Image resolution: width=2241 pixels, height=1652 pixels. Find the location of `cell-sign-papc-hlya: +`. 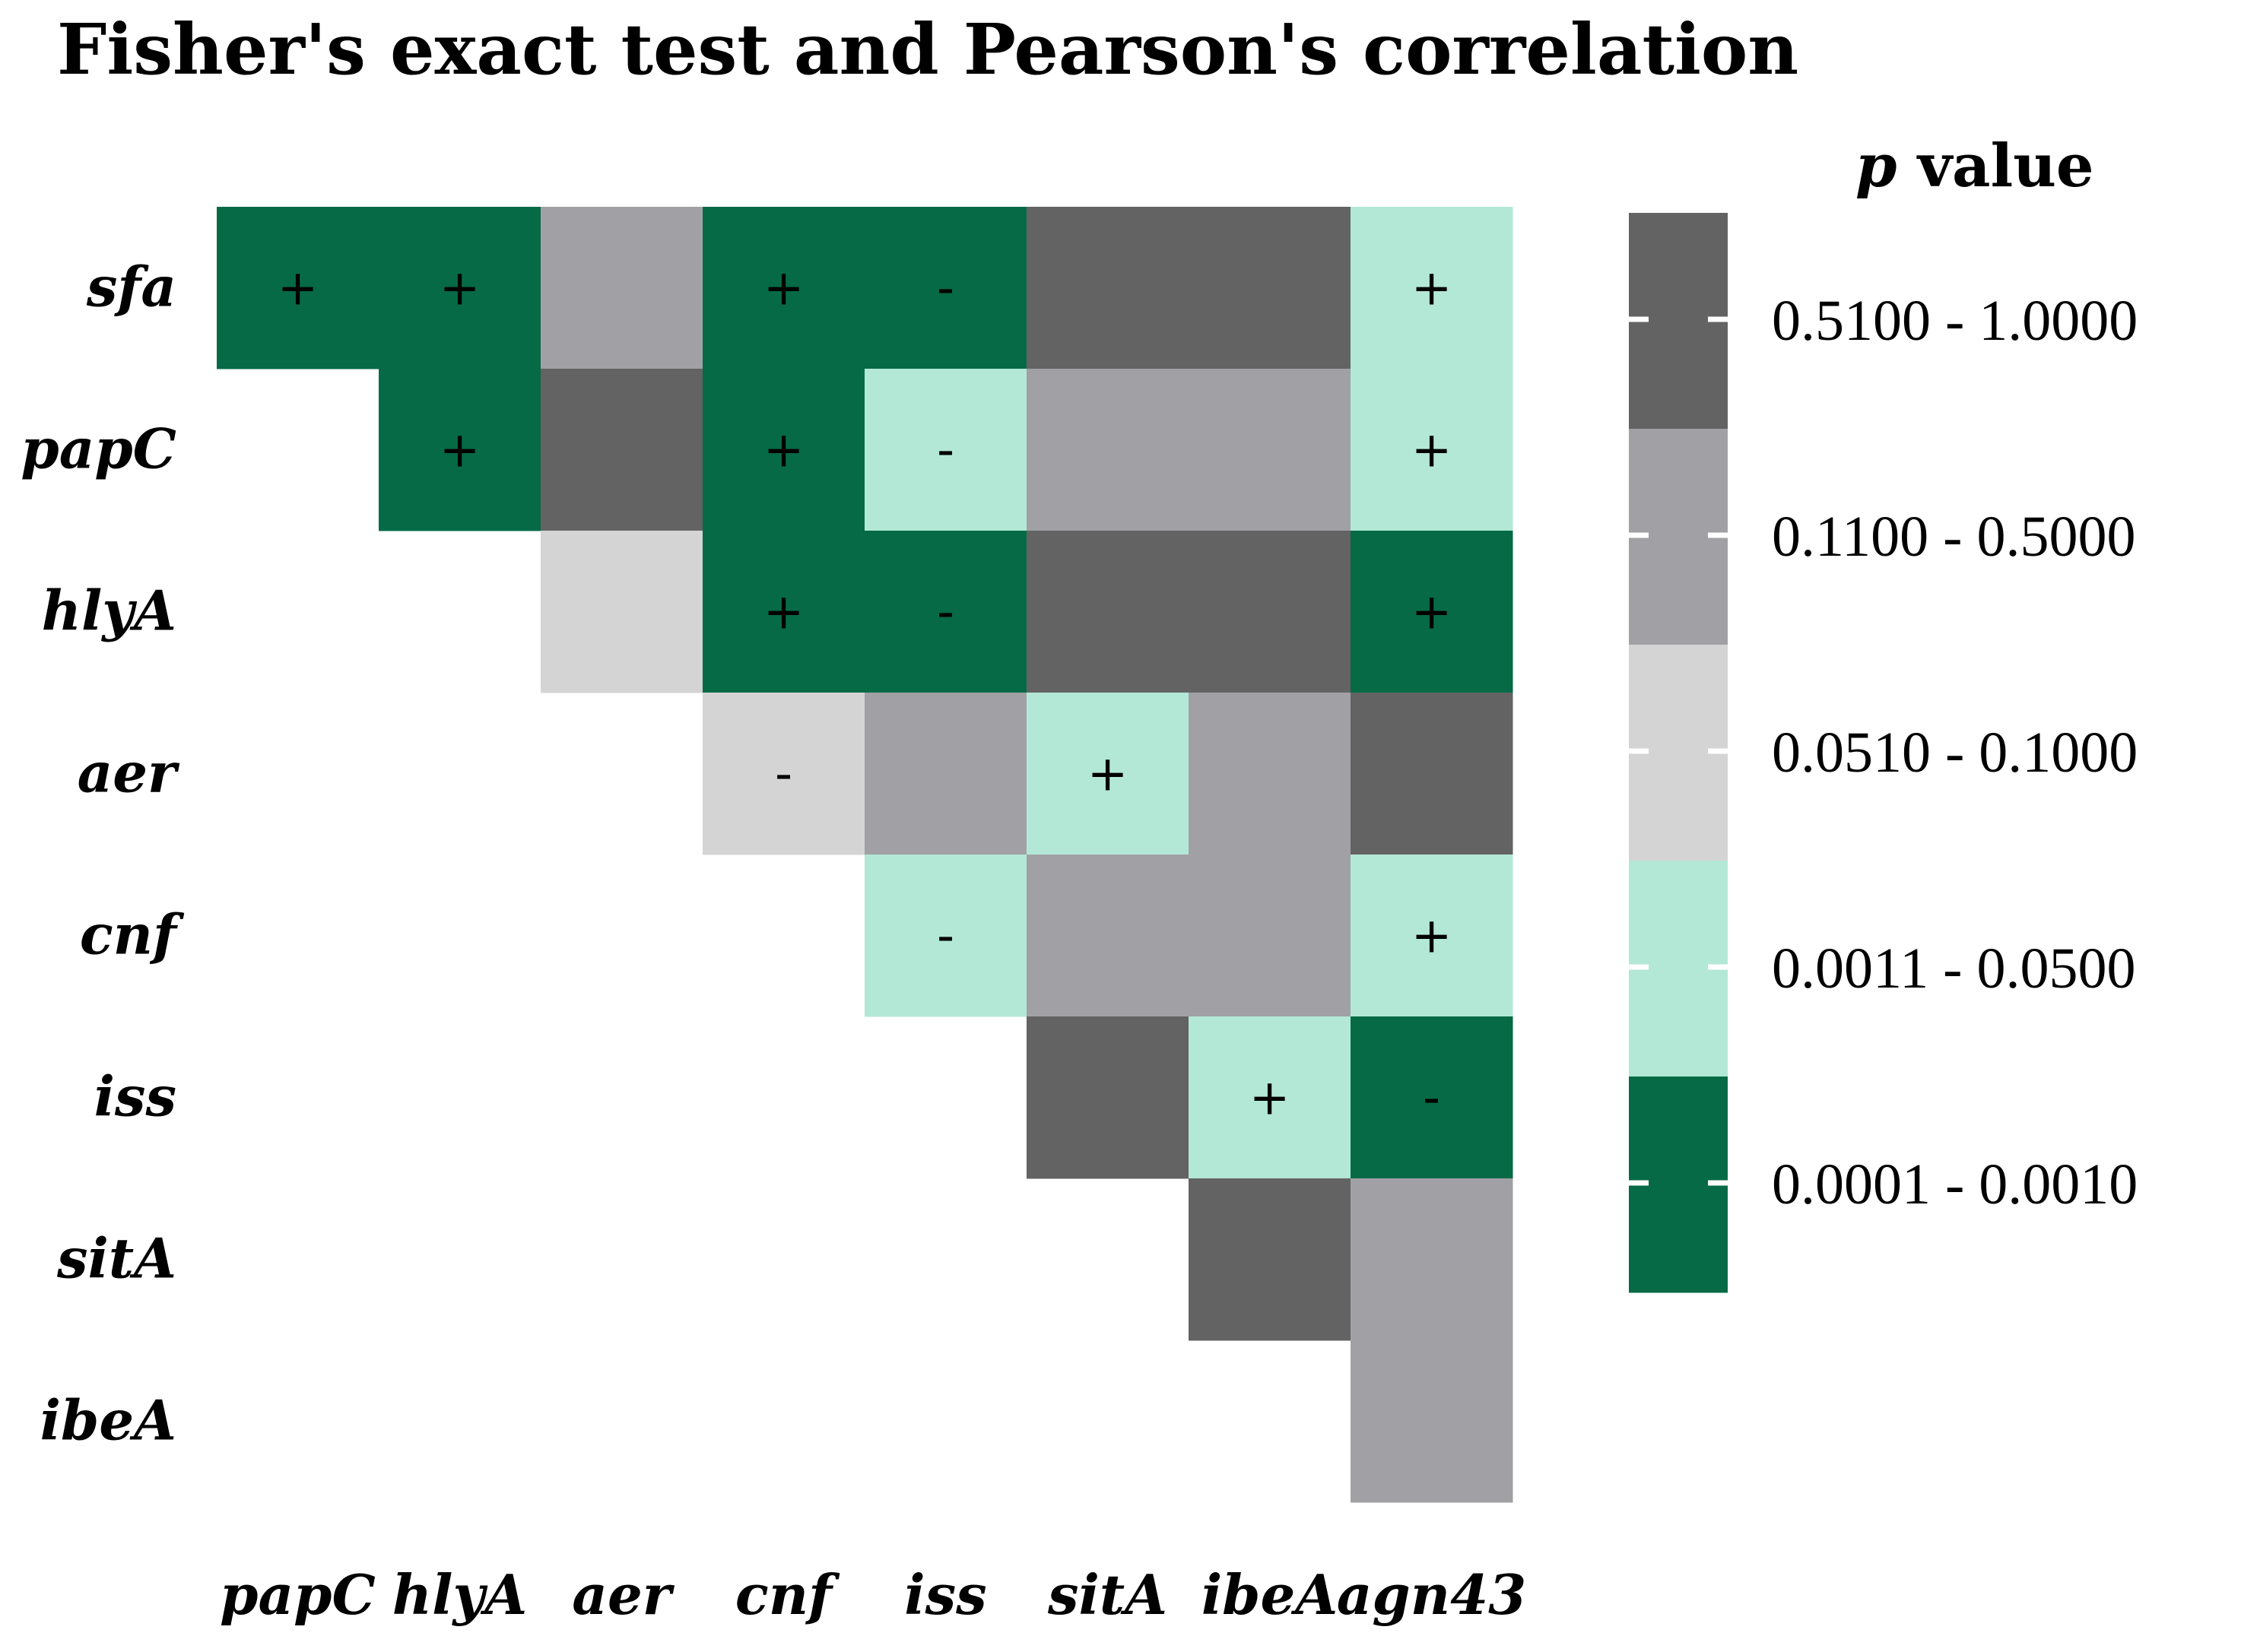

cell-sign-papc-hlya: + is located at coordinates (460, 451).